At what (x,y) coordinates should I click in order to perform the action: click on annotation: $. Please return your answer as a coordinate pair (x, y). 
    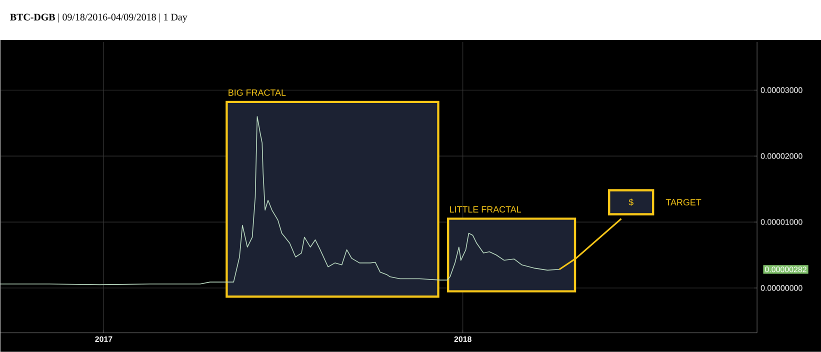
    Looking at the image, I should click on (631, 202).